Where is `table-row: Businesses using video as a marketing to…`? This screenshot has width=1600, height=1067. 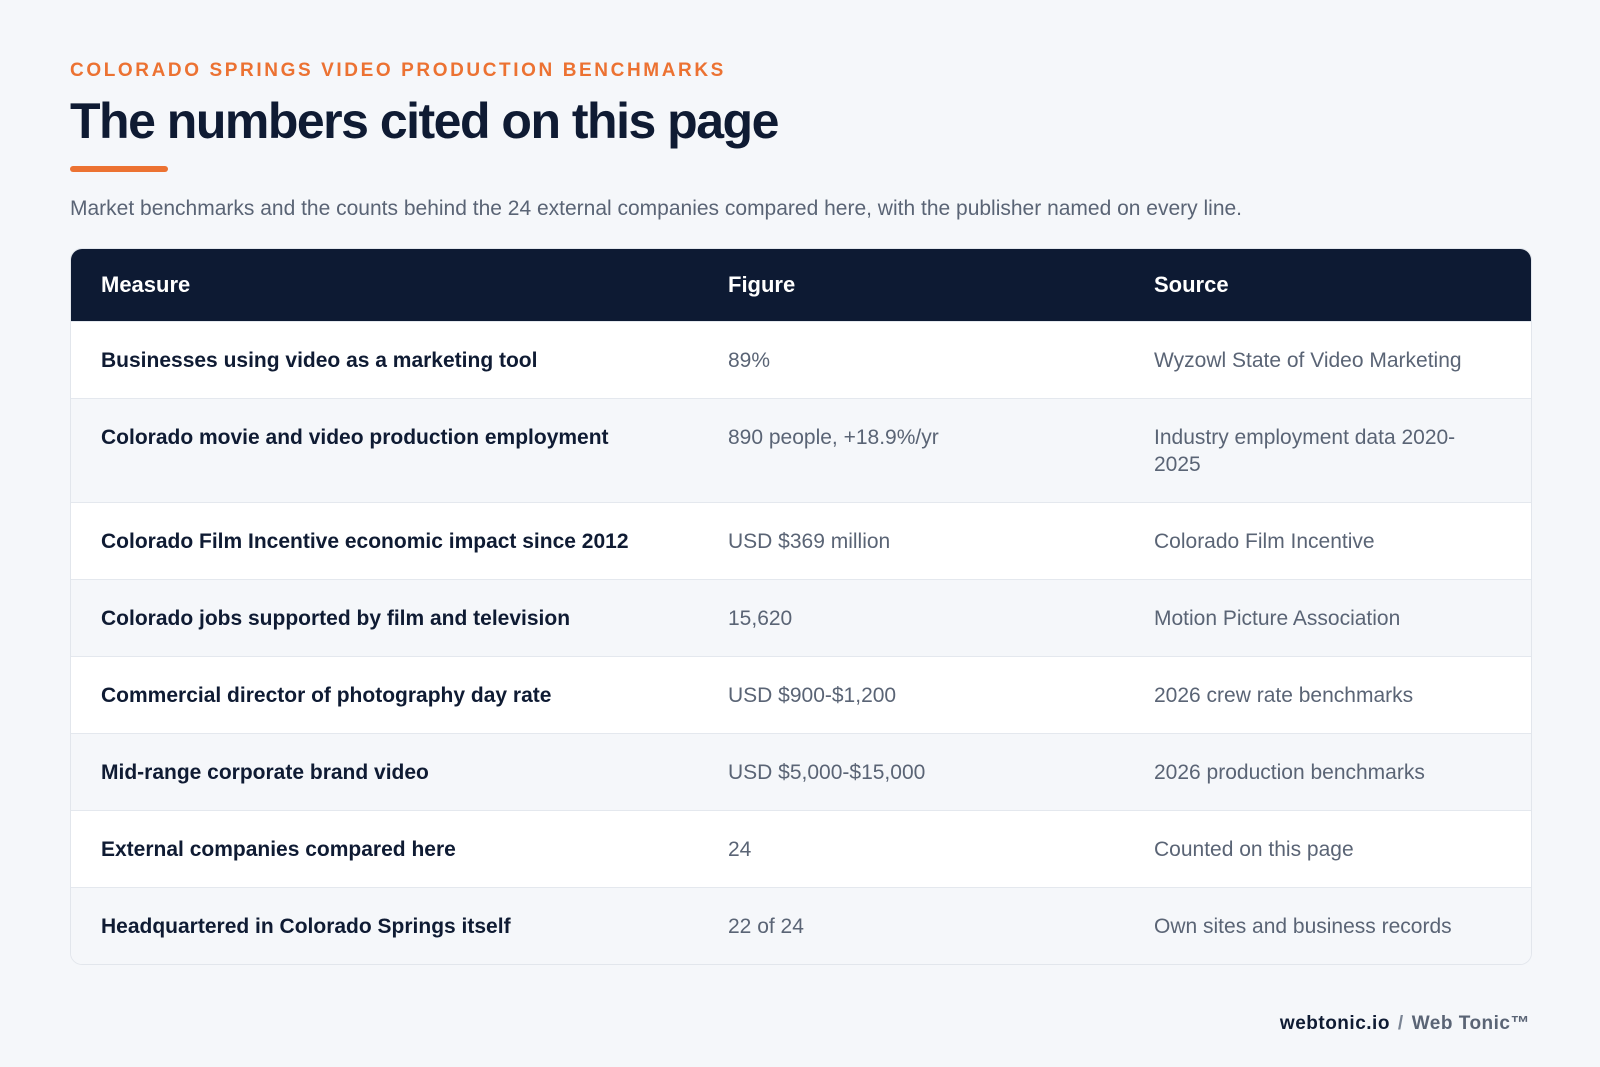 table-row: Businesses using video as a marketing to… is located at coordinates (801, 360).